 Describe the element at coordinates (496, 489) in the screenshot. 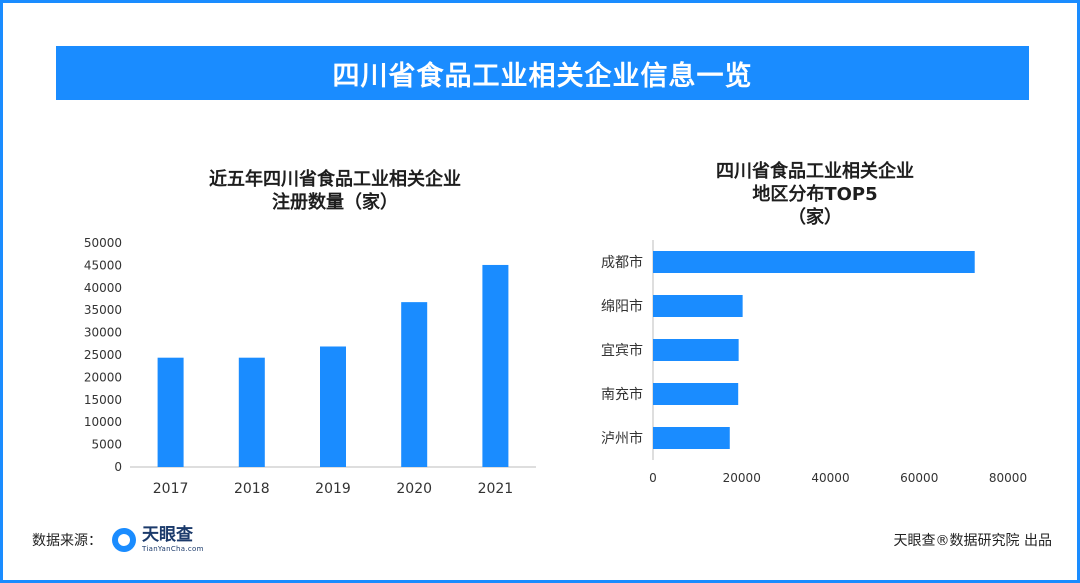

I see `left-x-tick-label: 2021` at that location.